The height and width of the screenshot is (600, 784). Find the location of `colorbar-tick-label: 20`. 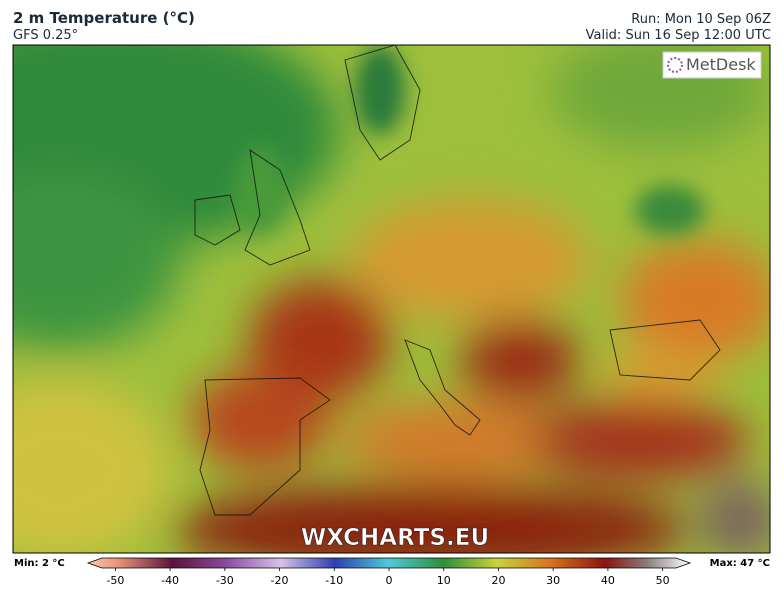

colorbar-tick-label: 20 is located at coordinates (498, 580).